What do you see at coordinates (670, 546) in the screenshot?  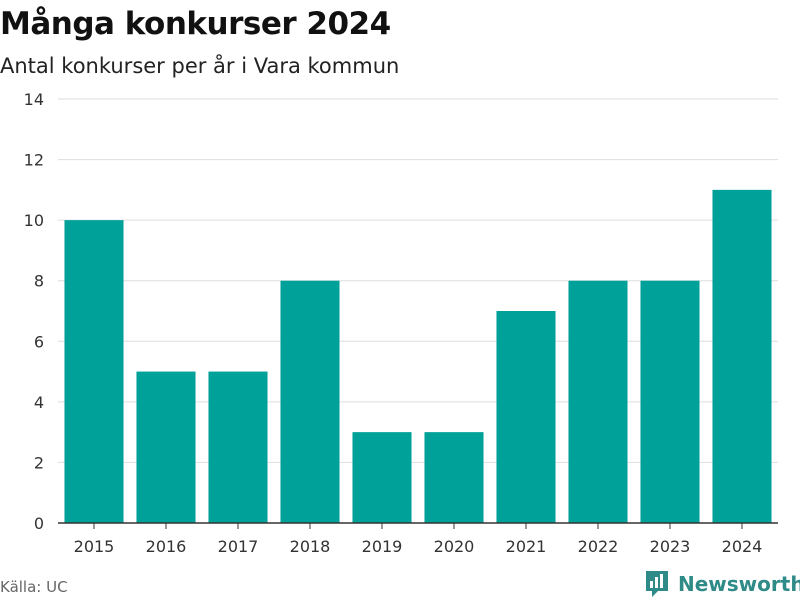 I see `x-tick-label: 2023` at bounding box center [670, 546].